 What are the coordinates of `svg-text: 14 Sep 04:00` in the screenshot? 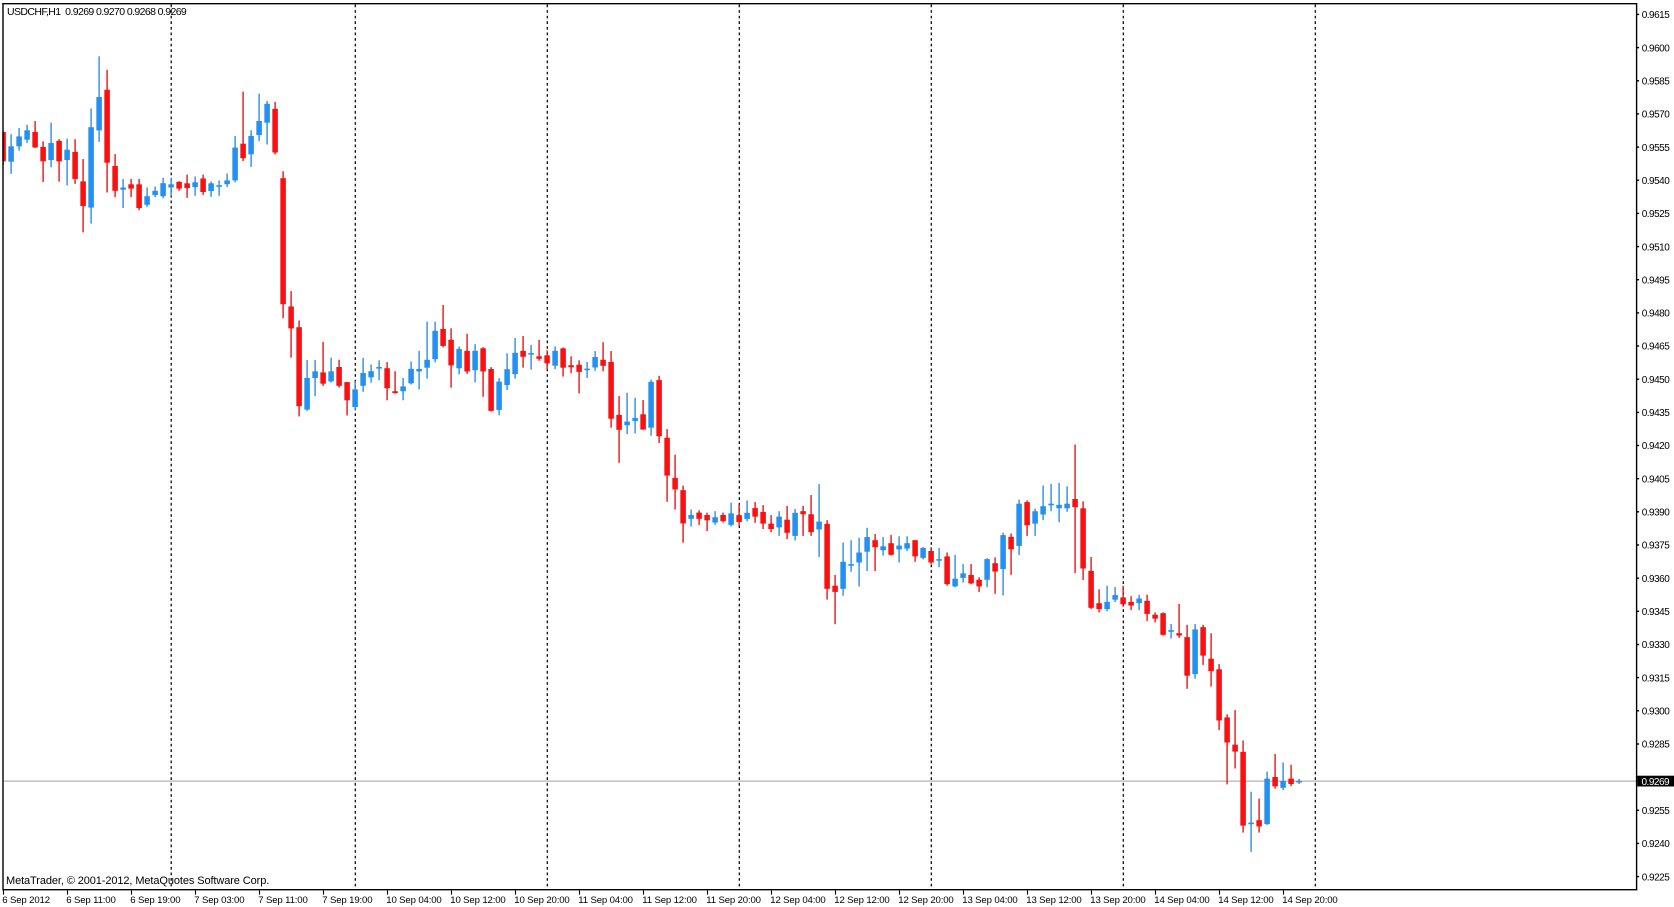 It's located at (1181, 900).